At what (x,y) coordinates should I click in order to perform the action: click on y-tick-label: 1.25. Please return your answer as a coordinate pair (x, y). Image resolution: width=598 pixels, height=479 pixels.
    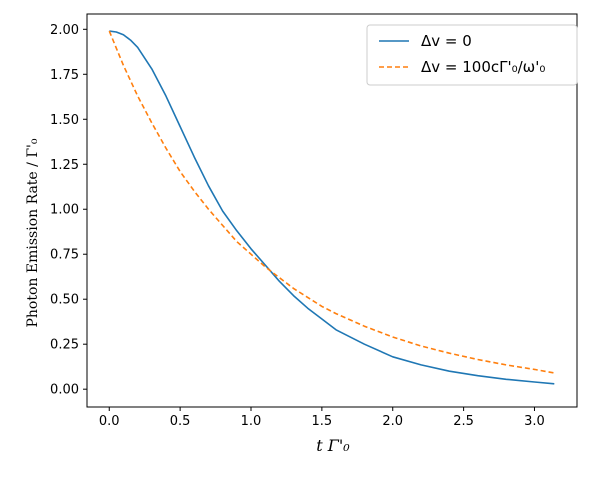
    Looking at the image, I should click on (64, 165).